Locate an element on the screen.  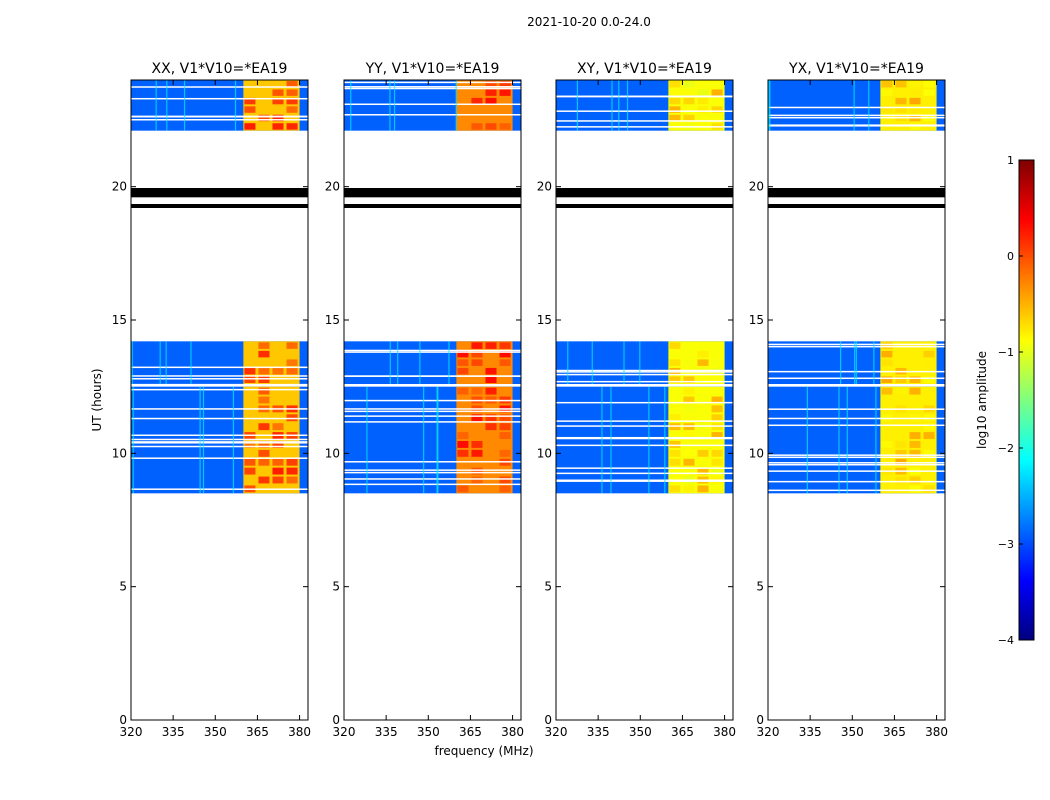
colorbar-gradient is located at coordinates (1026, 400).